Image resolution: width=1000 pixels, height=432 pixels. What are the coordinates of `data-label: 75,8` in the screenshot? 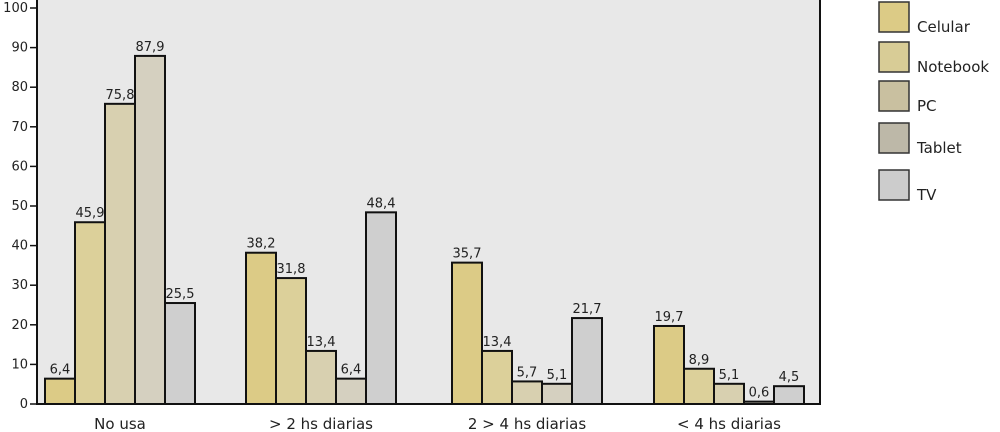 It's located at (120, 95).